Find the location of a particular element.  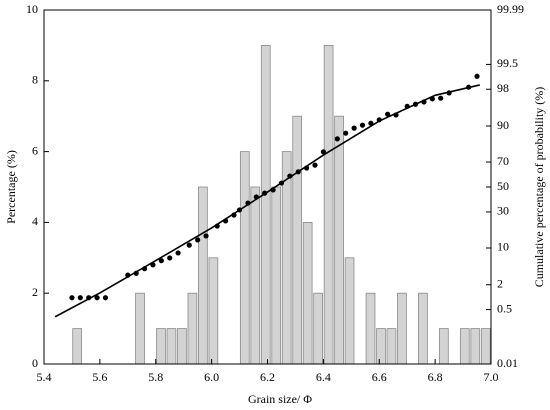

y2-tick-label: 0.5 is located at coordinates (504, 308).